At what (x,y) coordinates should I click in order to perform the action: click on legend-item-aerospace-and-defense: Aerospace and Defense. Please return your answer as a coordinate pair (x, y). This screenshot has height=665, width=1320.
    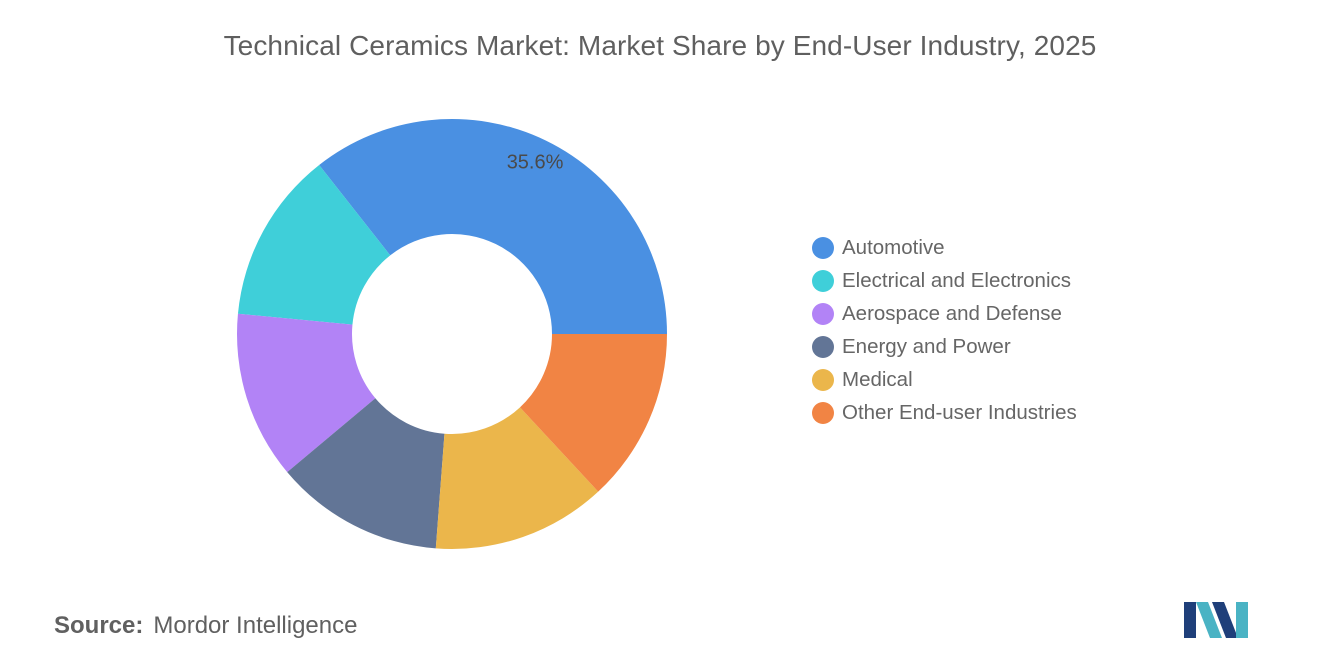
    Looking at the image, I should click on (944, 313).